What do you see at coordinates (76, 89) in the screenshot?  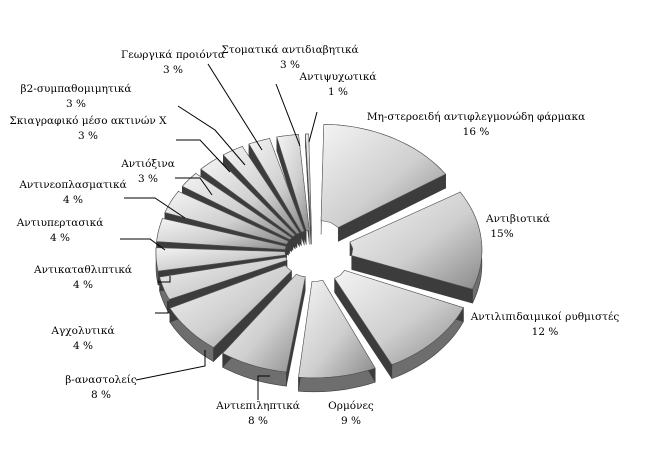 I see `slice-label: β2-συμπαθομιμητικά` at bounding box center [76, 89].